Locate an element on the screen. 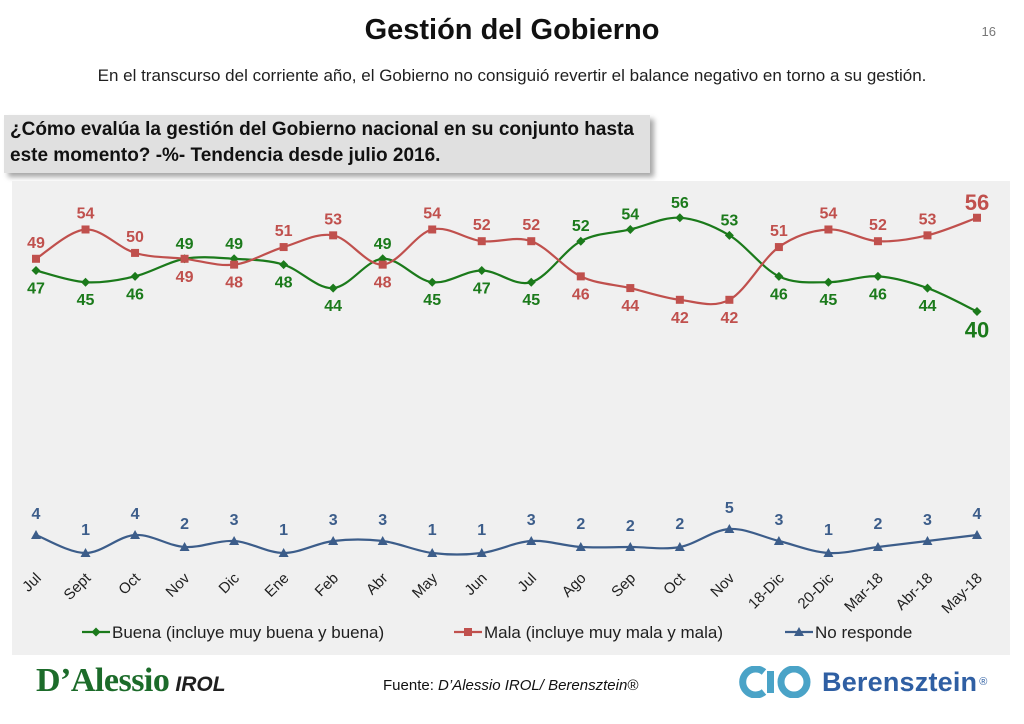 This screenshot has height=724, width=1024. data-label-buena: 54 is located at coordinates (630, 214).